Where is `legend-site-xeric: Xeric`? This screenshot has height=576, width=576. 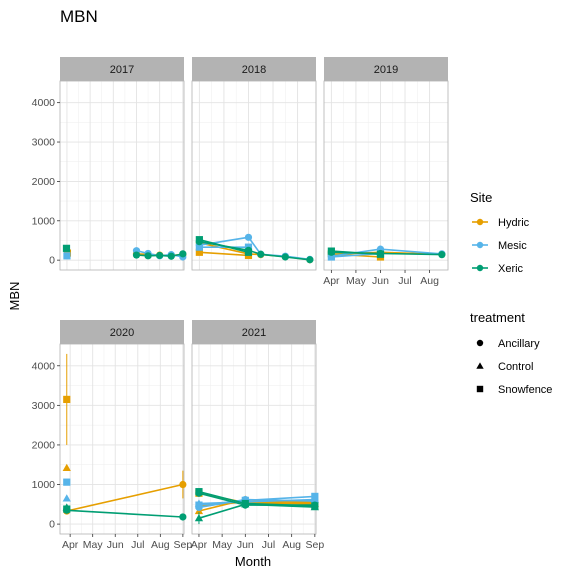 legend-site-xeric: Xeric is located at coordinates (498, 269).